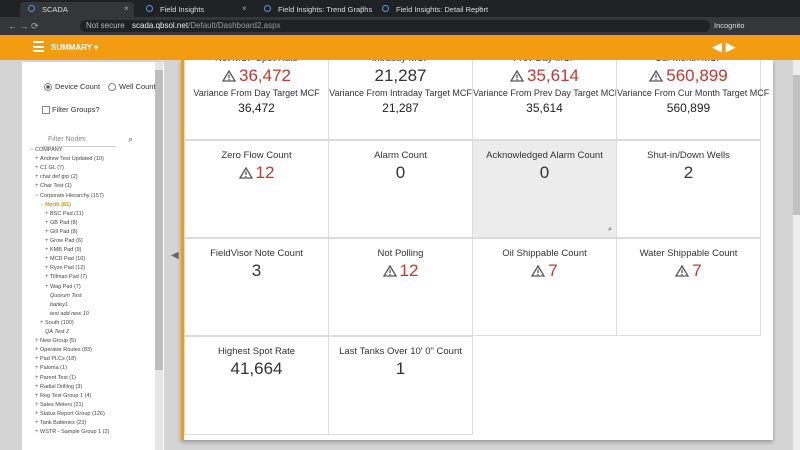  I want to click on tree-node: Reg Test Group 1 (4), so click(66, 395).